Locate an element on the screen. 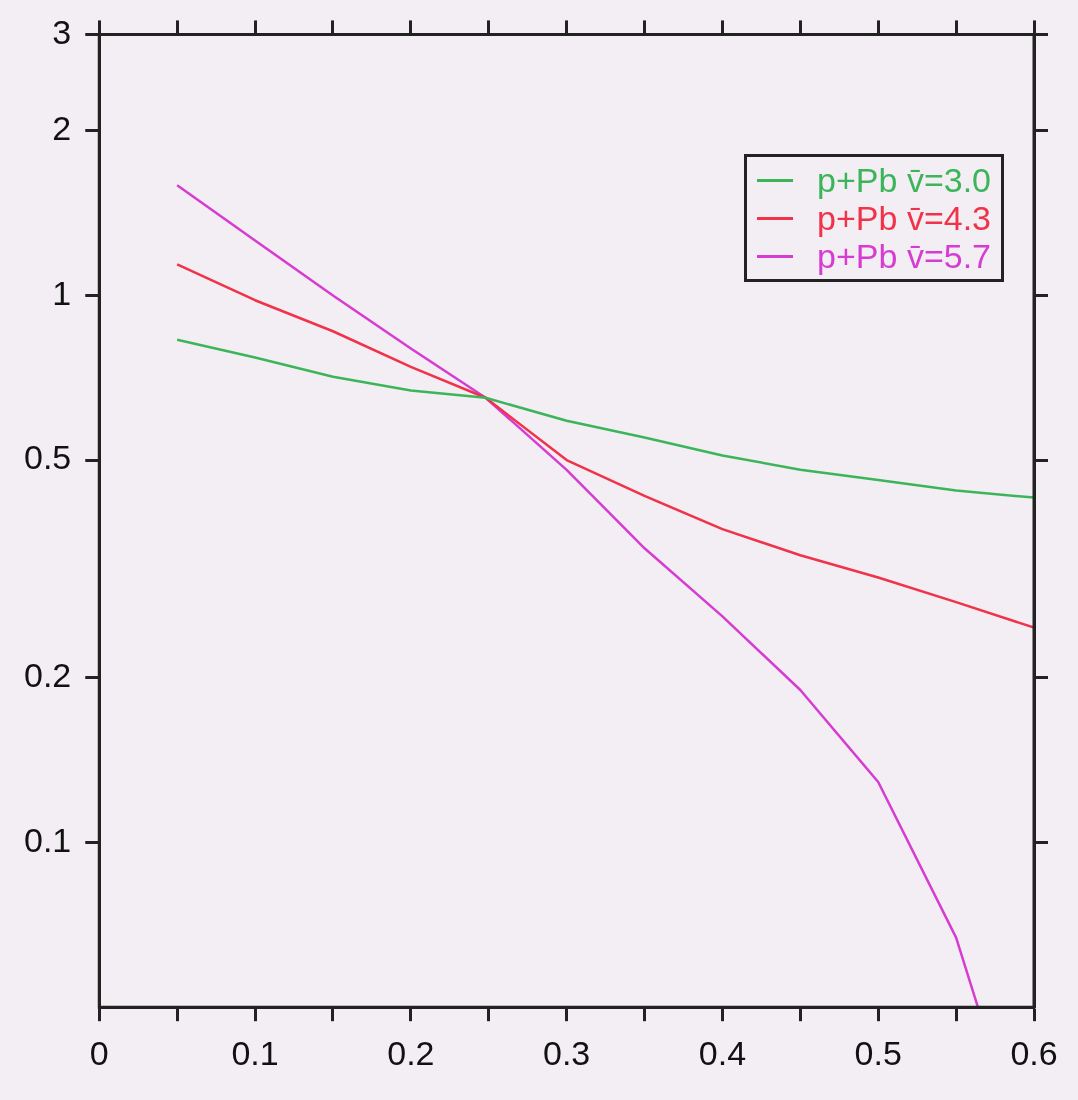 The image size is (1078, 1100). legend-label: p+Pb v̄=4.3 is located at coordinates (904, 218).